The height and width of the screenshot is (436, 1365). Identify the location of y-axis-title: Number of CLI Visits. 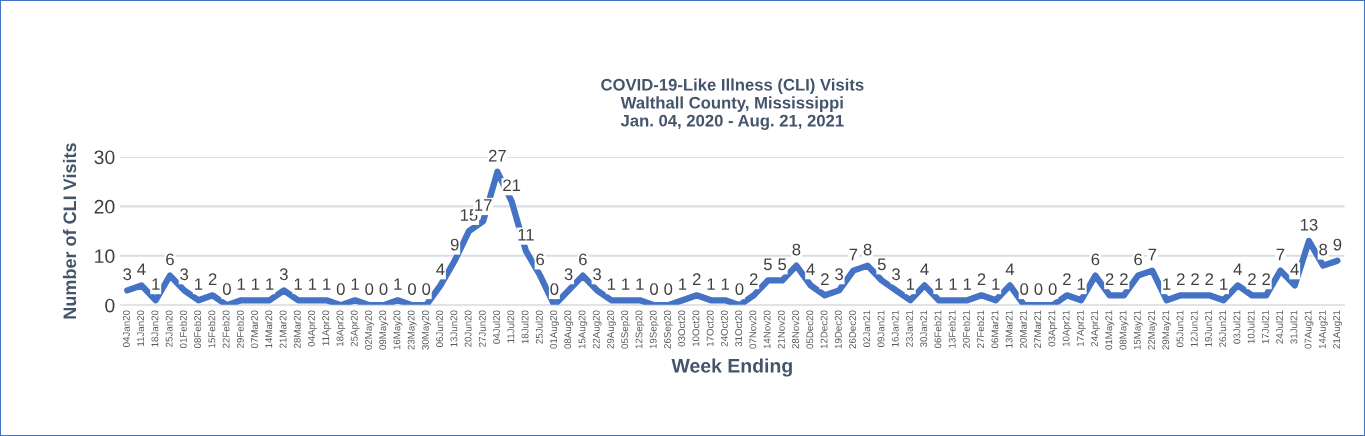
(69, 231).